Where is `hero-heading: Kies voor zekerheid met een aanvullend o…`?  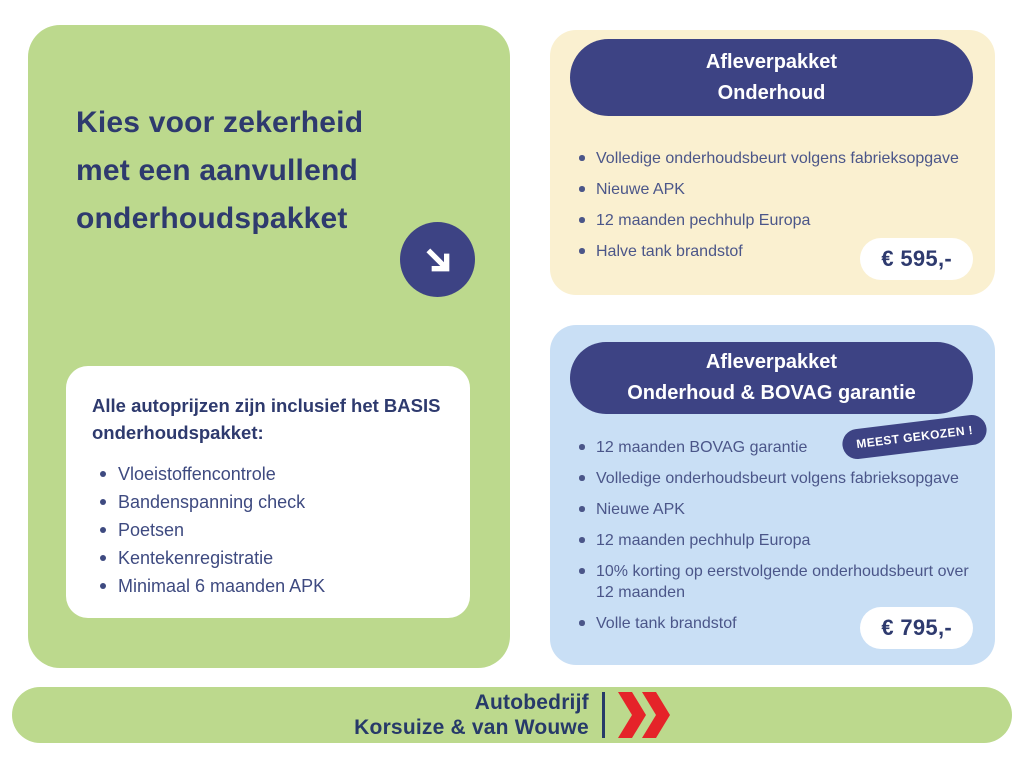 hero-heading: Kies voor zekerheid met een aanvullend o… is located at coordinates (220, 170).